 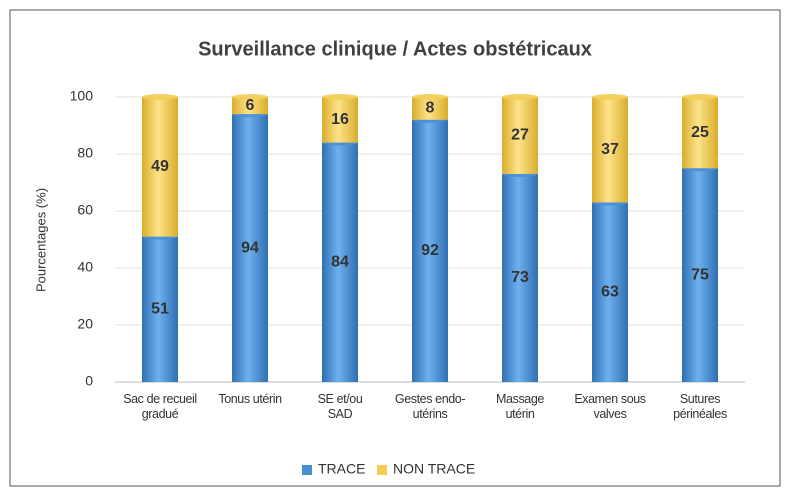 I want to click on y-tick-label: 20, so click(x=85, y=324).